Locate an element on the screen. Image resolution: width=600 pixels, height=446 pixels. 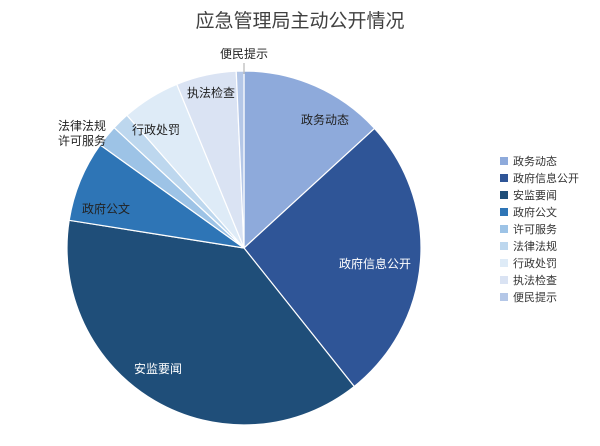
slice-label: 政务动态 is located at coordinates (325, 119).